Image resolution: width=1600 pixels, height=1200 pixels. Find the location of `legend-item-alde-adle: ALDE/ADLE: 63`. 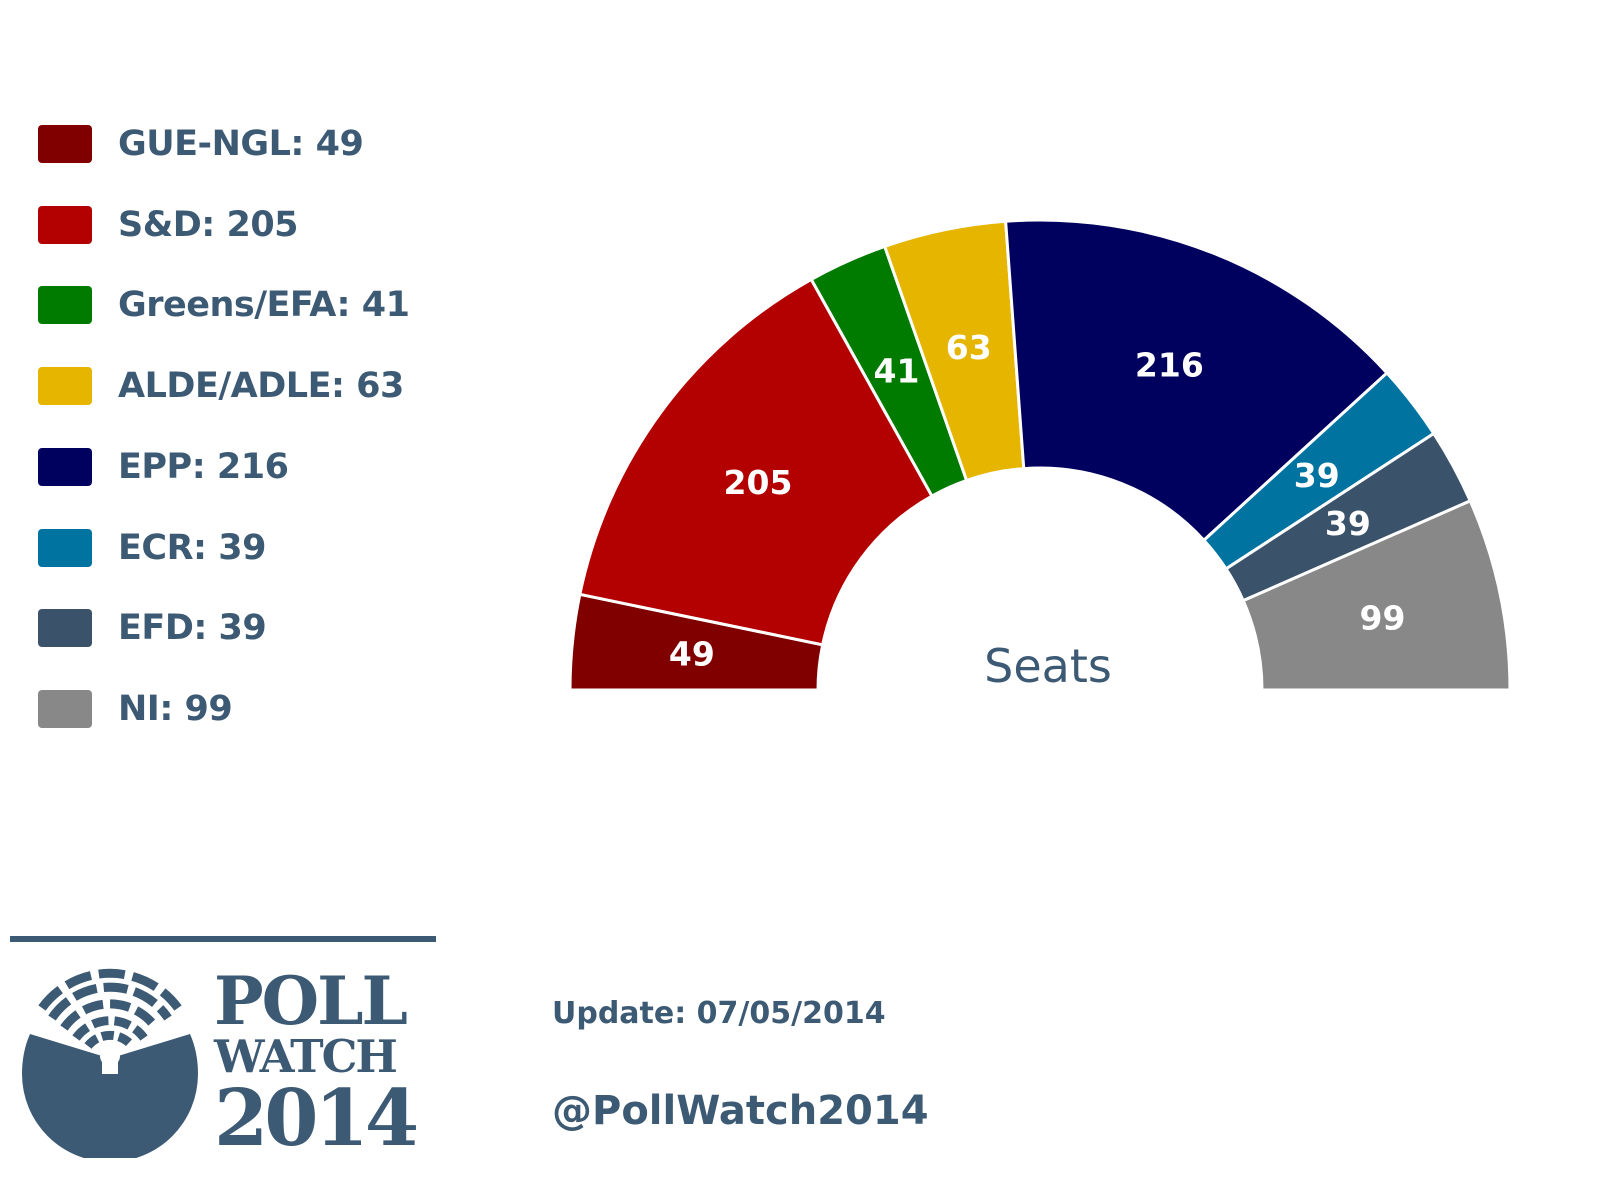

legend-item-alde-adle: ALDE/ADLE: 63 is located at coordinates (221, 386).